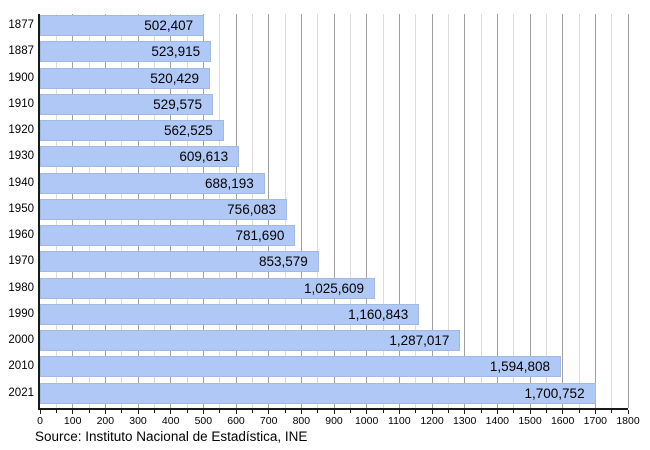  Describe the element at coordinates (169, 25) in the screenshot. I see `bar-value-label: 502,407` at that location.